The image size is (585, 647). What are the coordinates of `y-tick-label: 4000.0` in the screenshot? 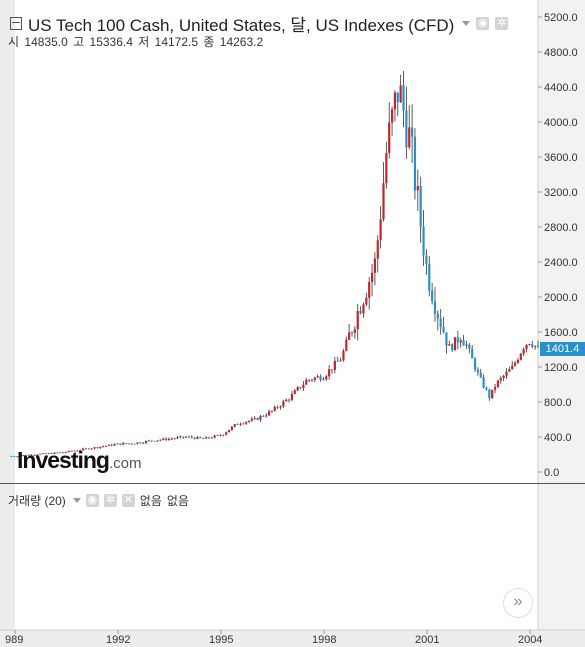 It's located at (561, 123).